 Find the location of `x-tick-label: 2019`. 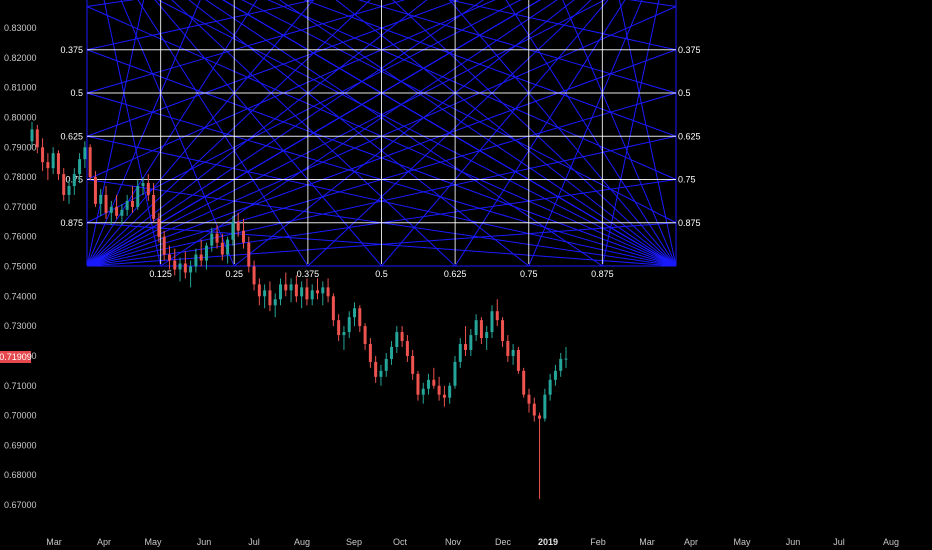

x-tick-label: 2019 is located at coordinates (548, 542).